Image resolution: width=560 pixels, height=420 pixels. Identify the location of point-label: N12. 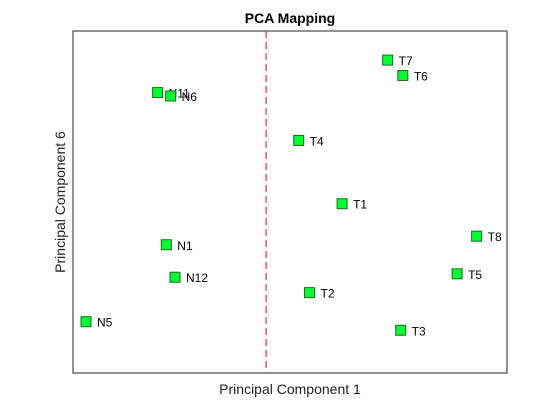
(197, 278).